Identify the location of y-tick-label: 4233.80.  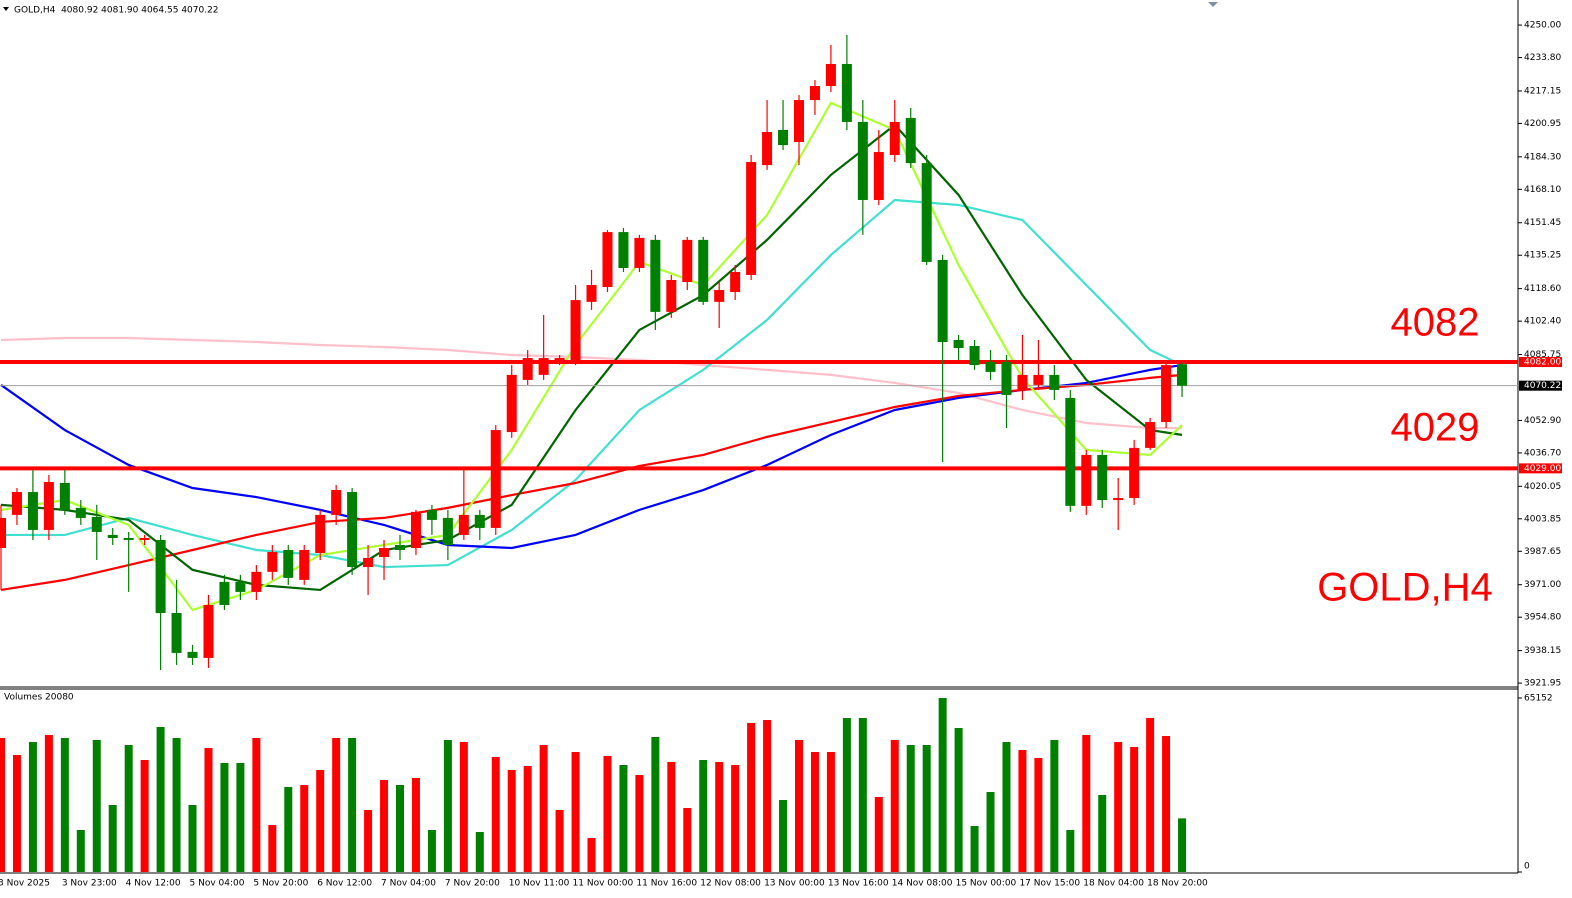
(1542, 58).